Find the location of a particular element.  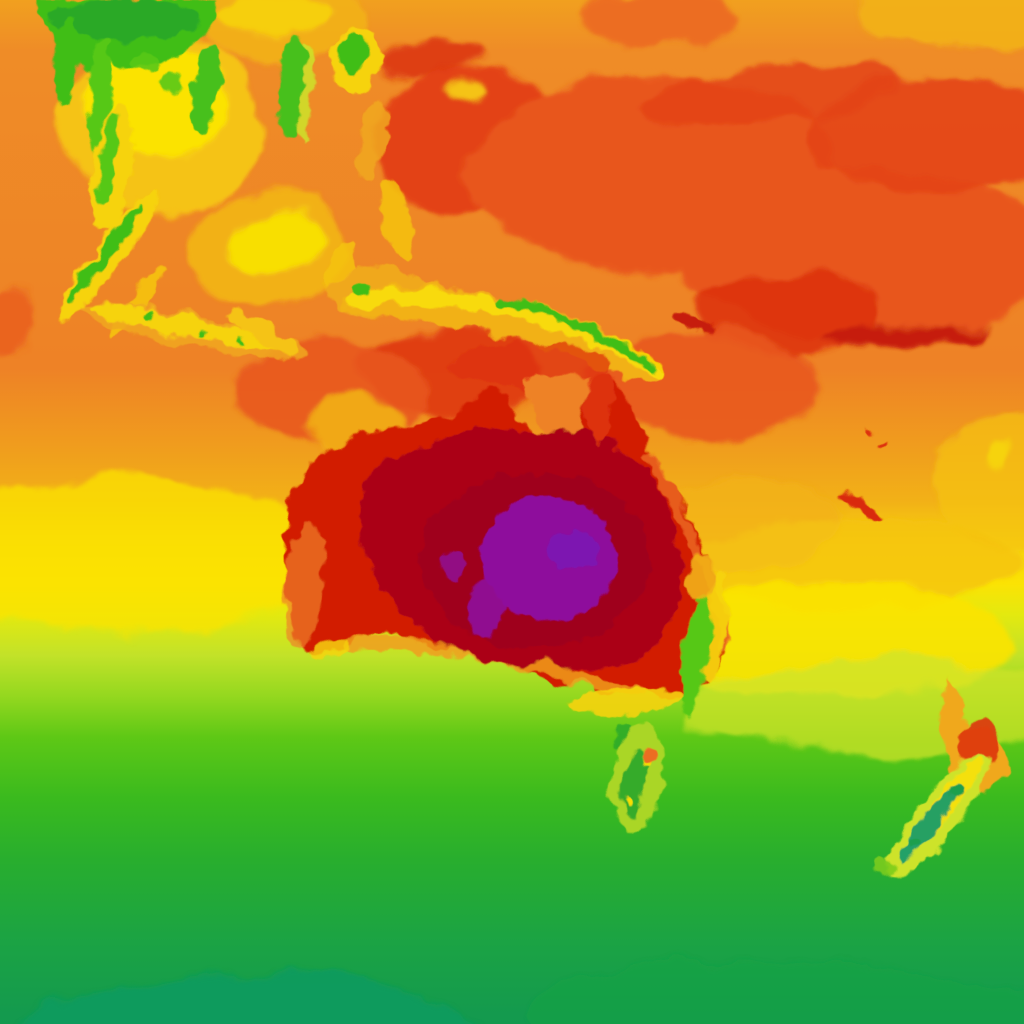

purple-satellite-west is located at coordinates (452, 564).